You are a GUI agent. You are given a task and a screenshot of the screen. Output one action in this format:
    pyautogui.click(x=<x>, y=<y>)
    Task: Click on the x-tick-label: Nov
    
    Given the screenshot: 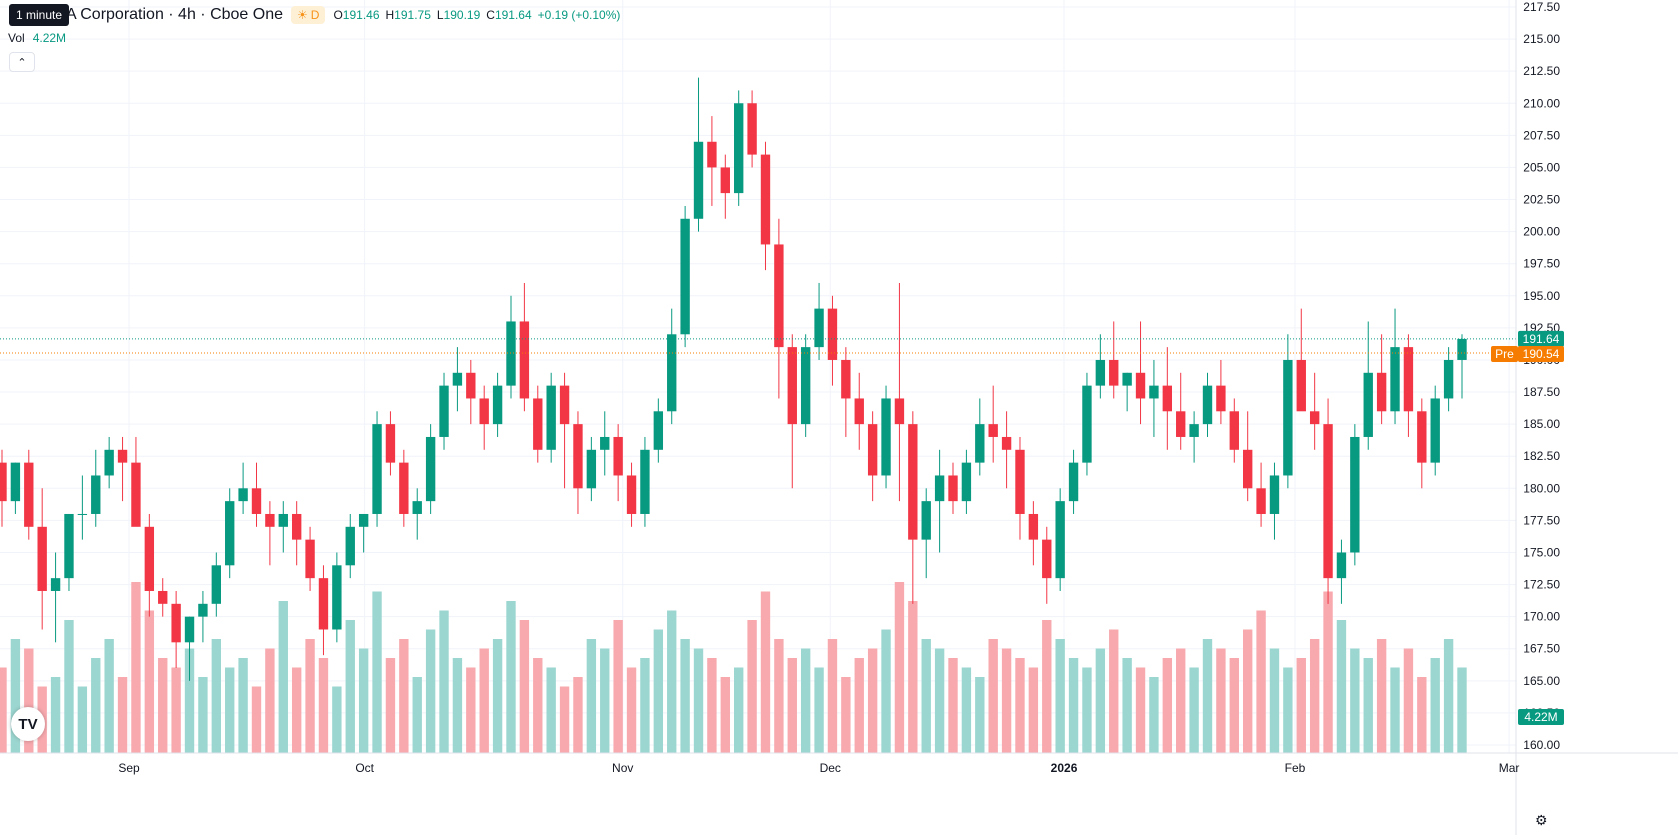 What is the action you would take?
    pyautogui.click(x=622, y=768)
    